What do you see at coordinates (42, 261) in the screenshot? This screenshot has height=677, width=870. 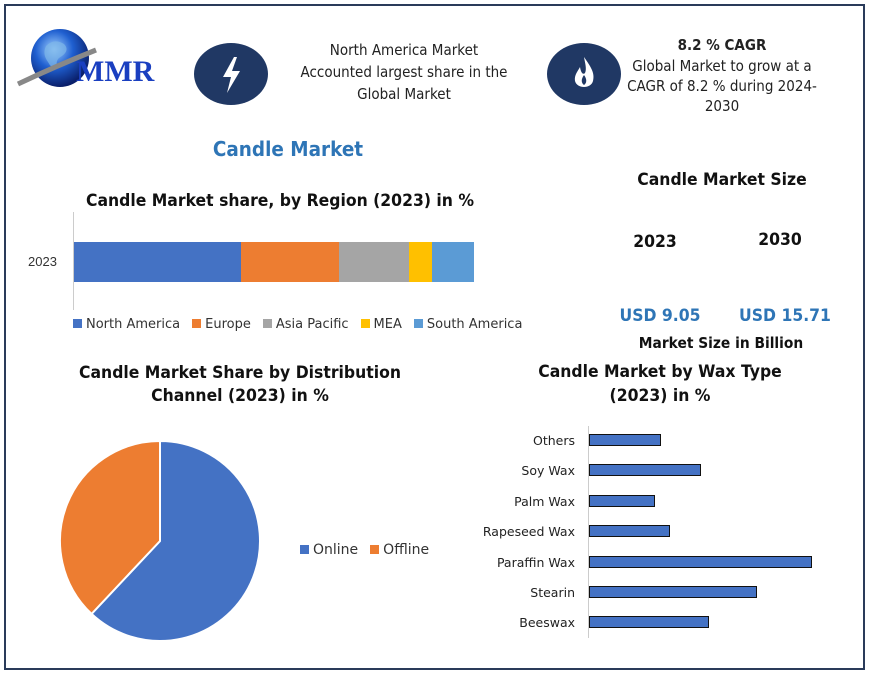 I see `region-category-label: 2023` at bounding box center [42, 261].